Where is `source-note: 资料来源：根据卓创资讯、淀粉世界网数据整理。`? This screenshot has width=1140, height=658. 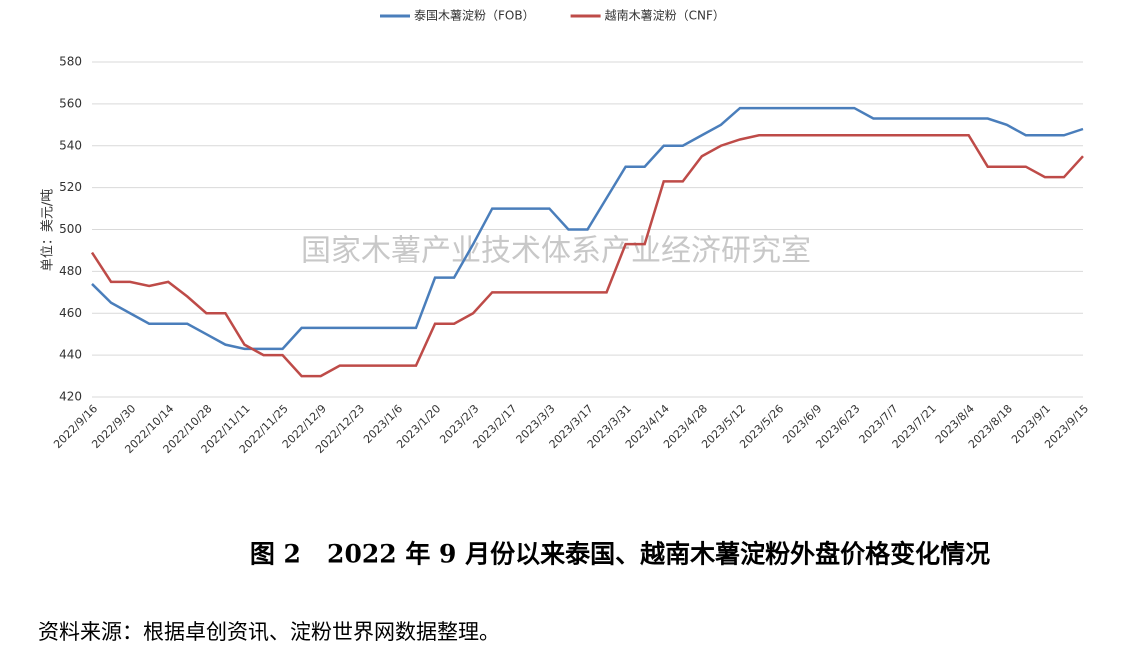 source-note: 资料来源：根据卓创资讯、淀粉世界网数据整理。 is located at coordinates (269, 632).